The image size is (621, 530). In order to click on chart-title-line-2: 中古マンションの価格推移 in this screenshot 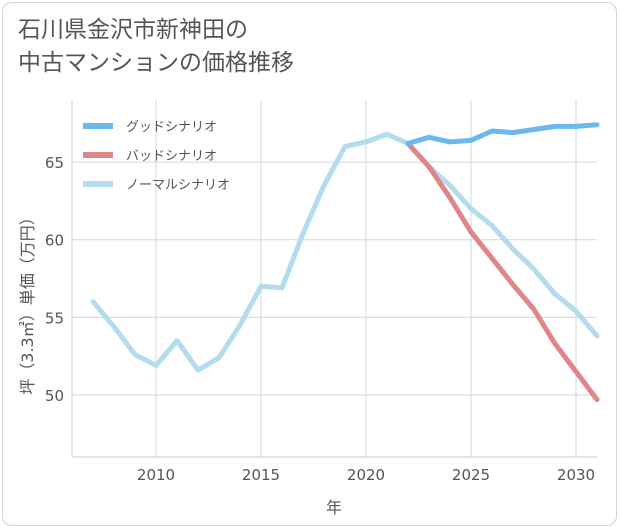, I will do `click(156, 63)`.